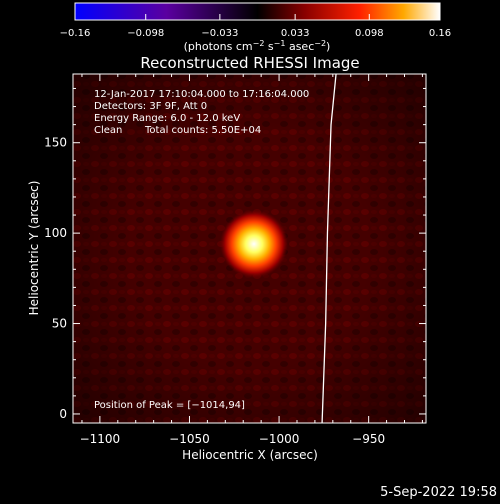 The height and width of the screenshot is (504, 500). I want to click on x-tick-label: −950, so click(368, 439).